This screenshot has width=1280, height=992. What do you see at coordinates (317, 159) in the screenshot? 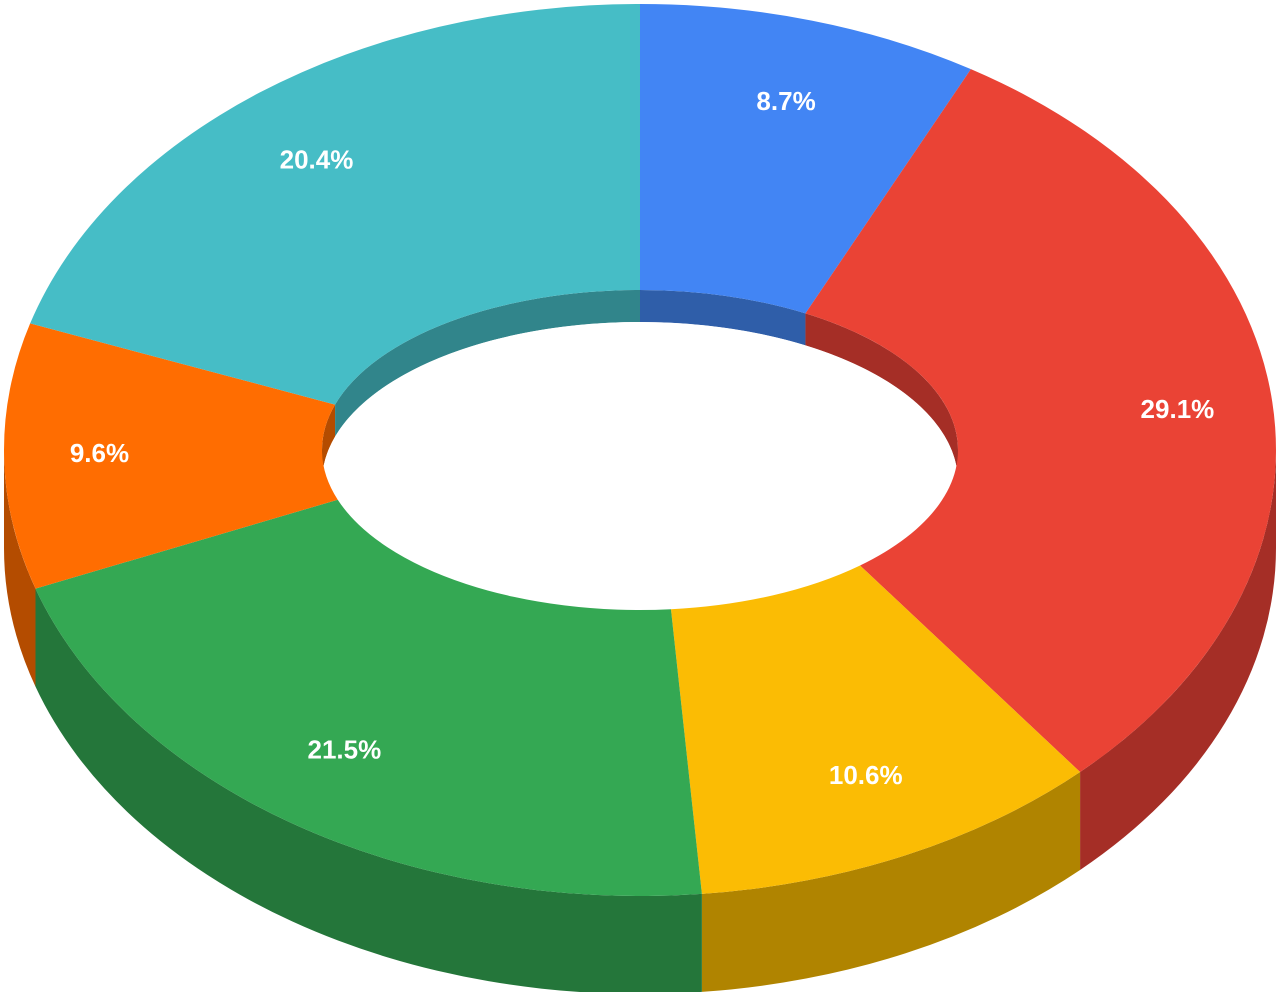
I see `slice-label-5: 20.4%` at bounding box center [317, 159].